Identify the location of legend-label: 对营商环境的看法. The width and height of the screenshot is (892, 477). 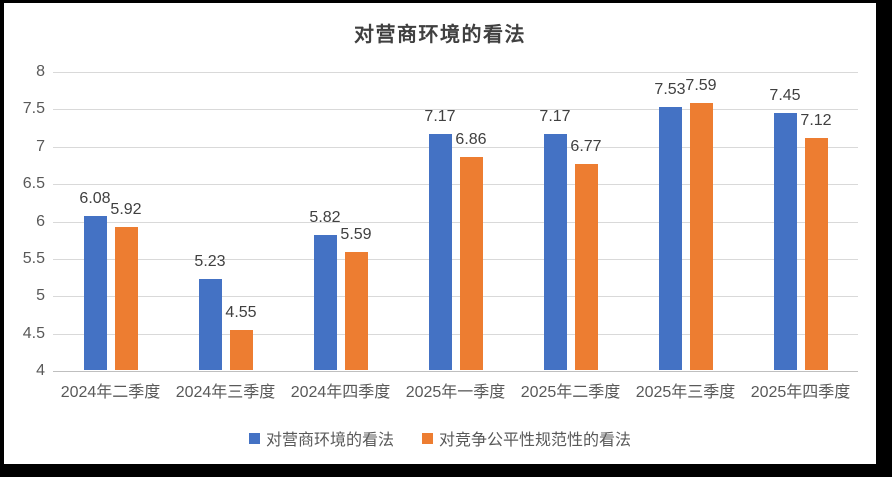
(329, 440).